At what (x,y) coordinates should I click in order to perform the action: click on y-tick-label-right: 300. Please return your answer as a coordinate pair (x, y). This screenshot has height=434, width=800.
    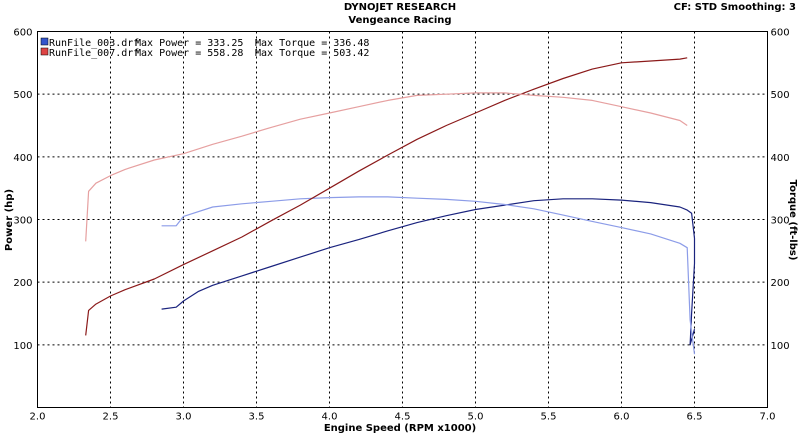
    Looking at the image, I should click on (780, 221).